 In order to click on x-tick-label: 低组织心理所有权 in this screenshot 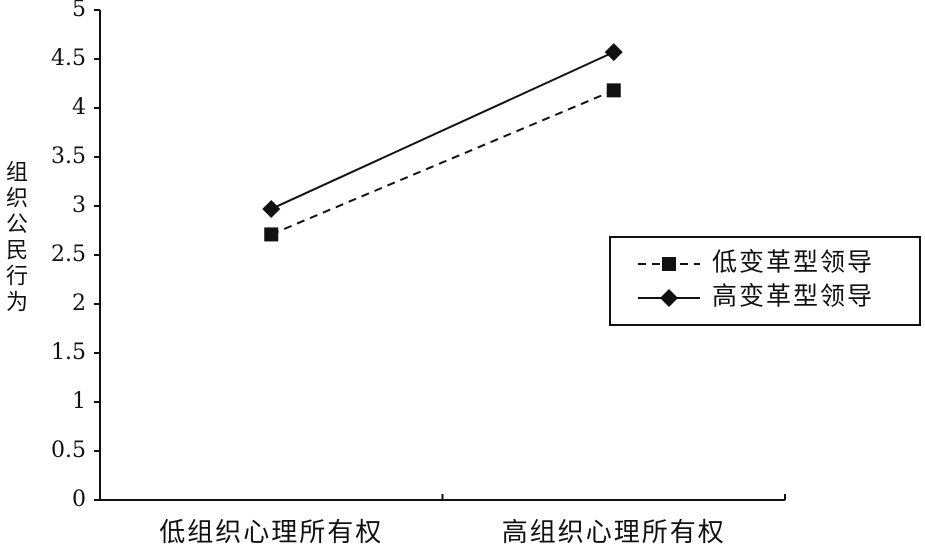, I will do `click(271, 533)`.